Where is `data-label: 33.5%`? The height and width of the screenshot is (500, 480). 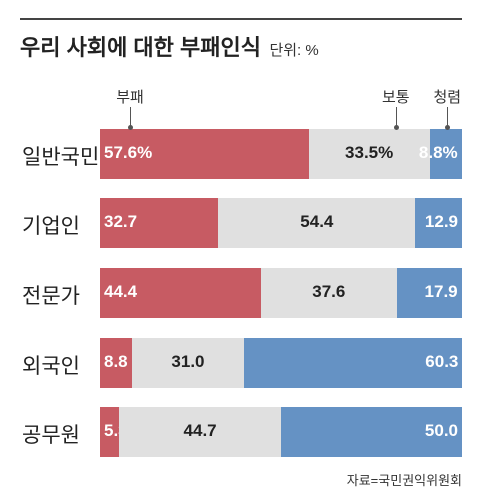
data-label: 33.5% is located at coordinates (369, 153).